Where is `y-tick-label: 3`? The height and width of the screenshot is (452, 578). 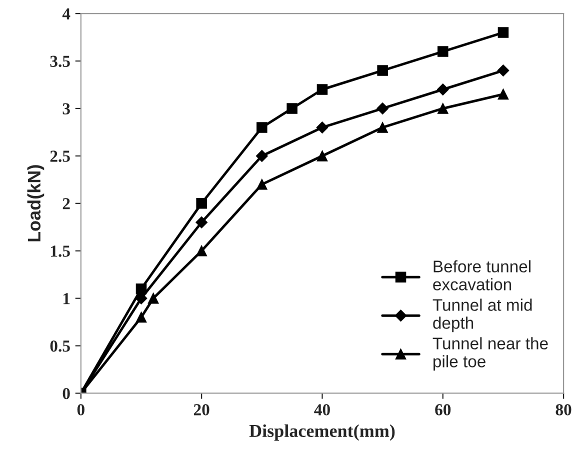 y-tick-label: 3 is located at coordinates (66, 108).